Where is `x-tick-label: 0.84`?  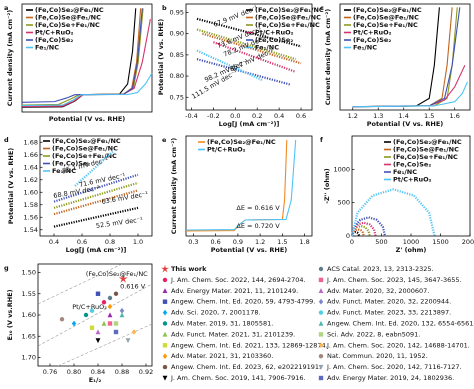
x-tick-label: 0.84 is located at coordinates (98, 372).